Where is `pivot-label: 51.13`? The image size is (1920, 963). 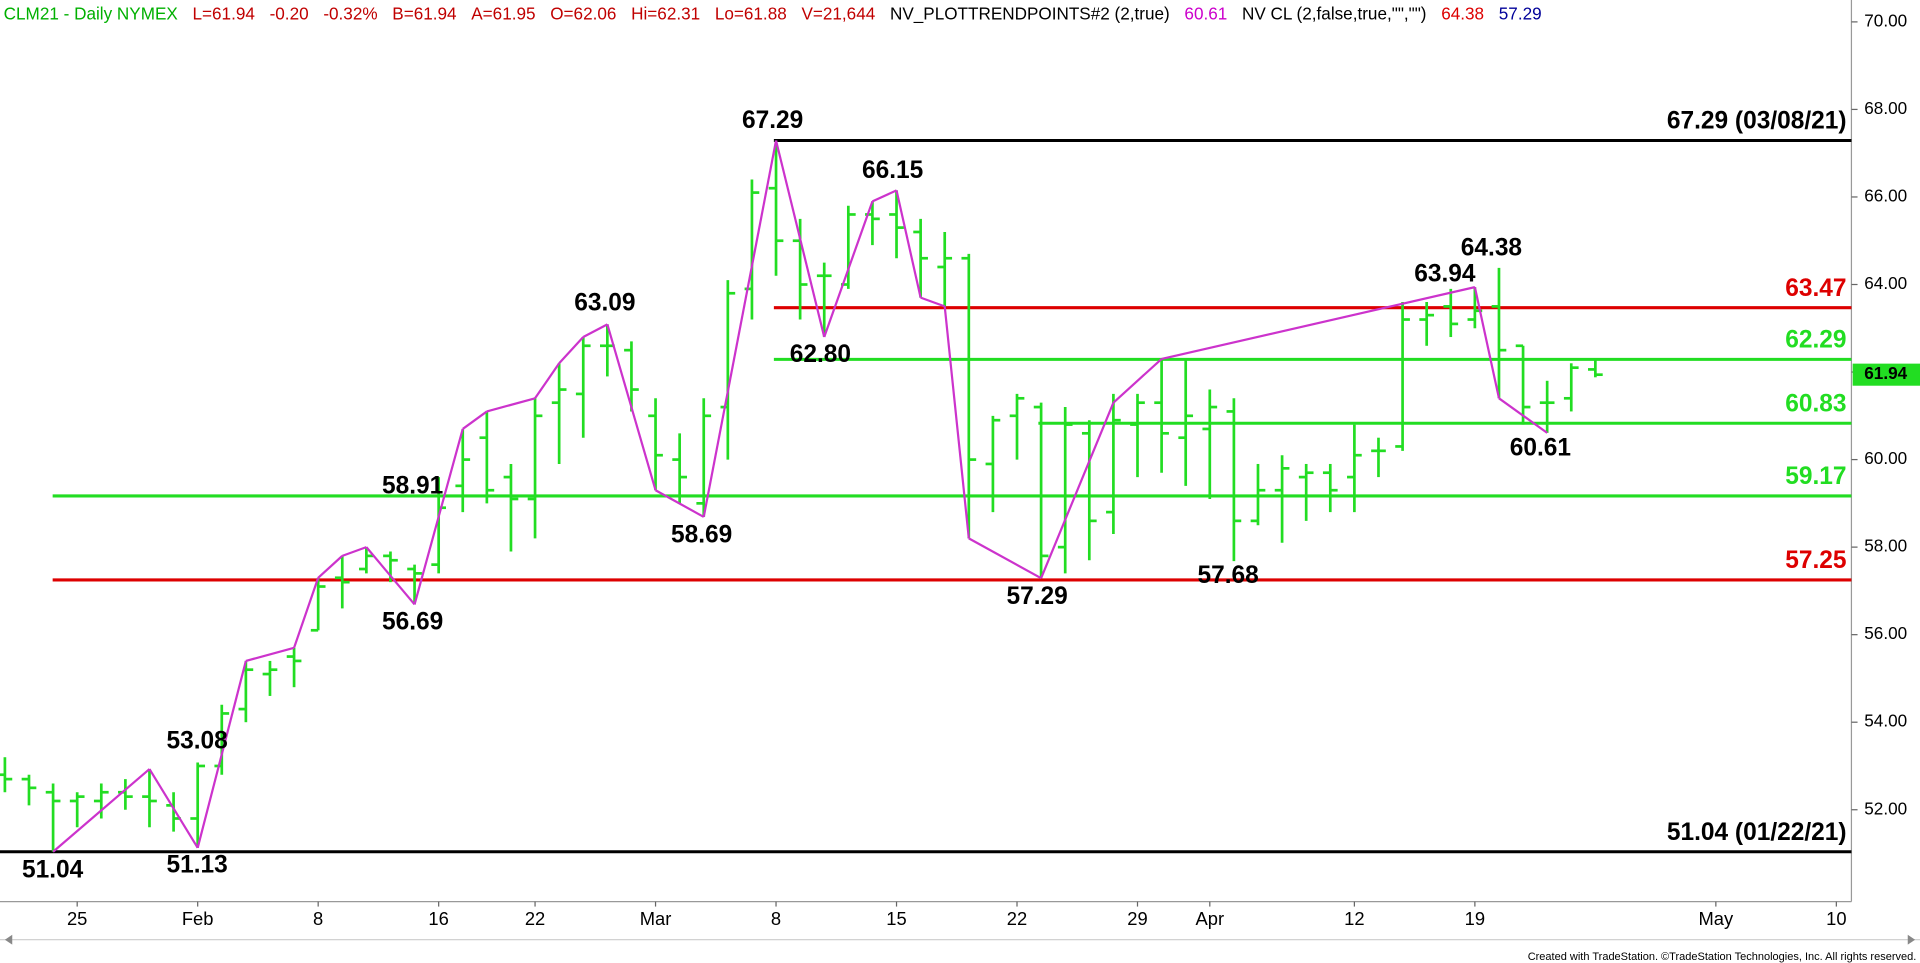
pivot-label: 51.13 is located at coordinates (197, 865).